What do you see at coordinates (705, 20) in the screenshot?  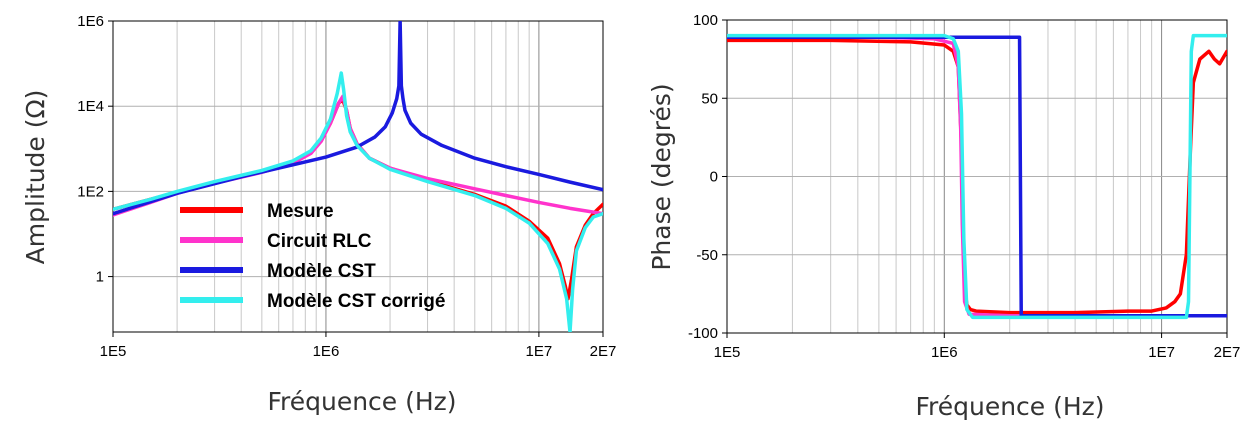 I see `phase-y-tick-label: 100` at bounding box center [705, 20].